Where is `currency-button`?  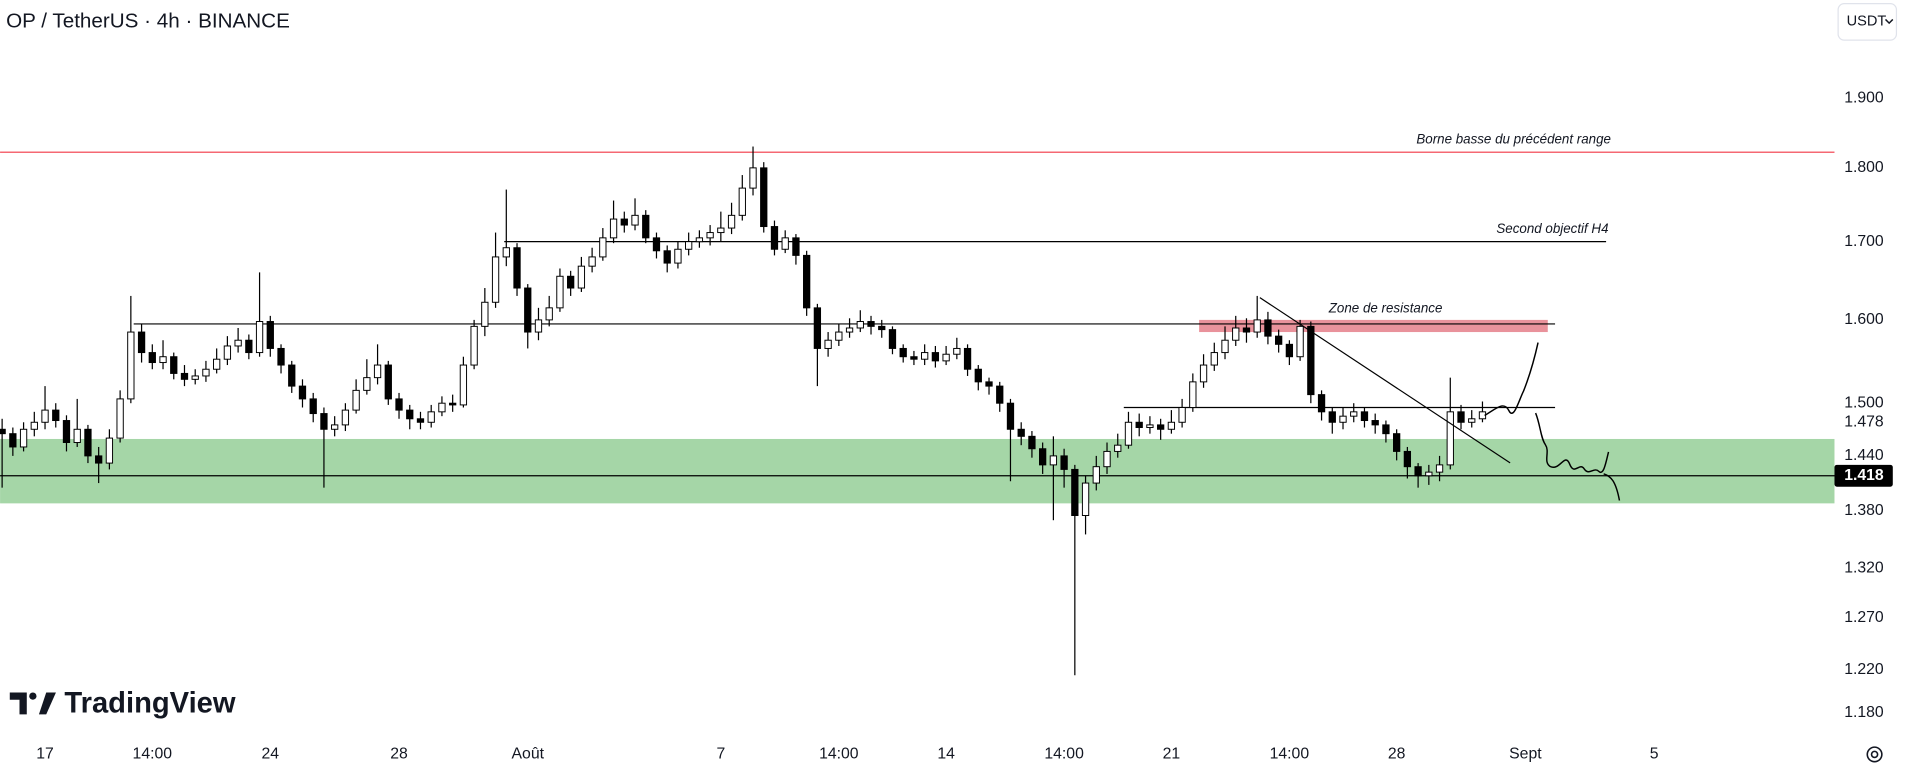
currency-button is located at coordinates (1867, 22).